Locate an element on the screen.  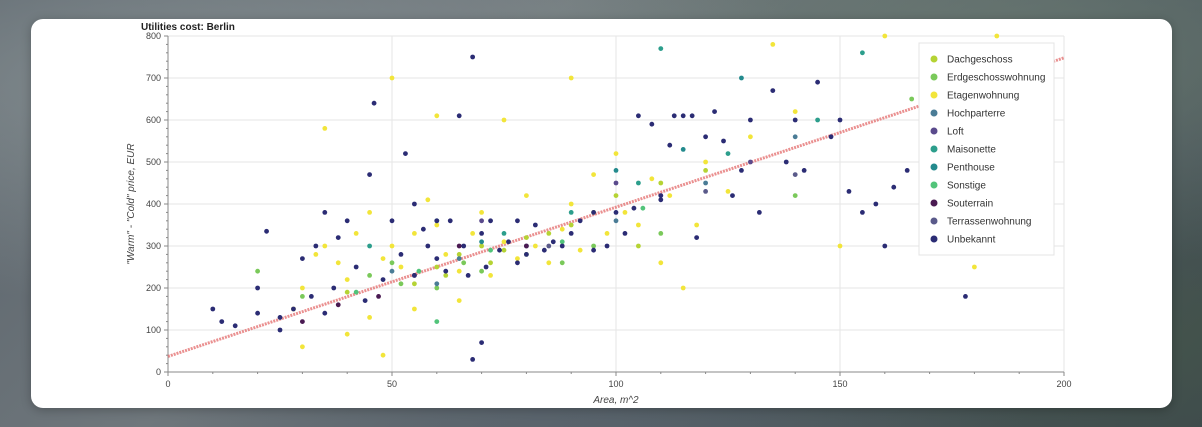
y-tick-label: 800 is located at coordinates (153, 36).